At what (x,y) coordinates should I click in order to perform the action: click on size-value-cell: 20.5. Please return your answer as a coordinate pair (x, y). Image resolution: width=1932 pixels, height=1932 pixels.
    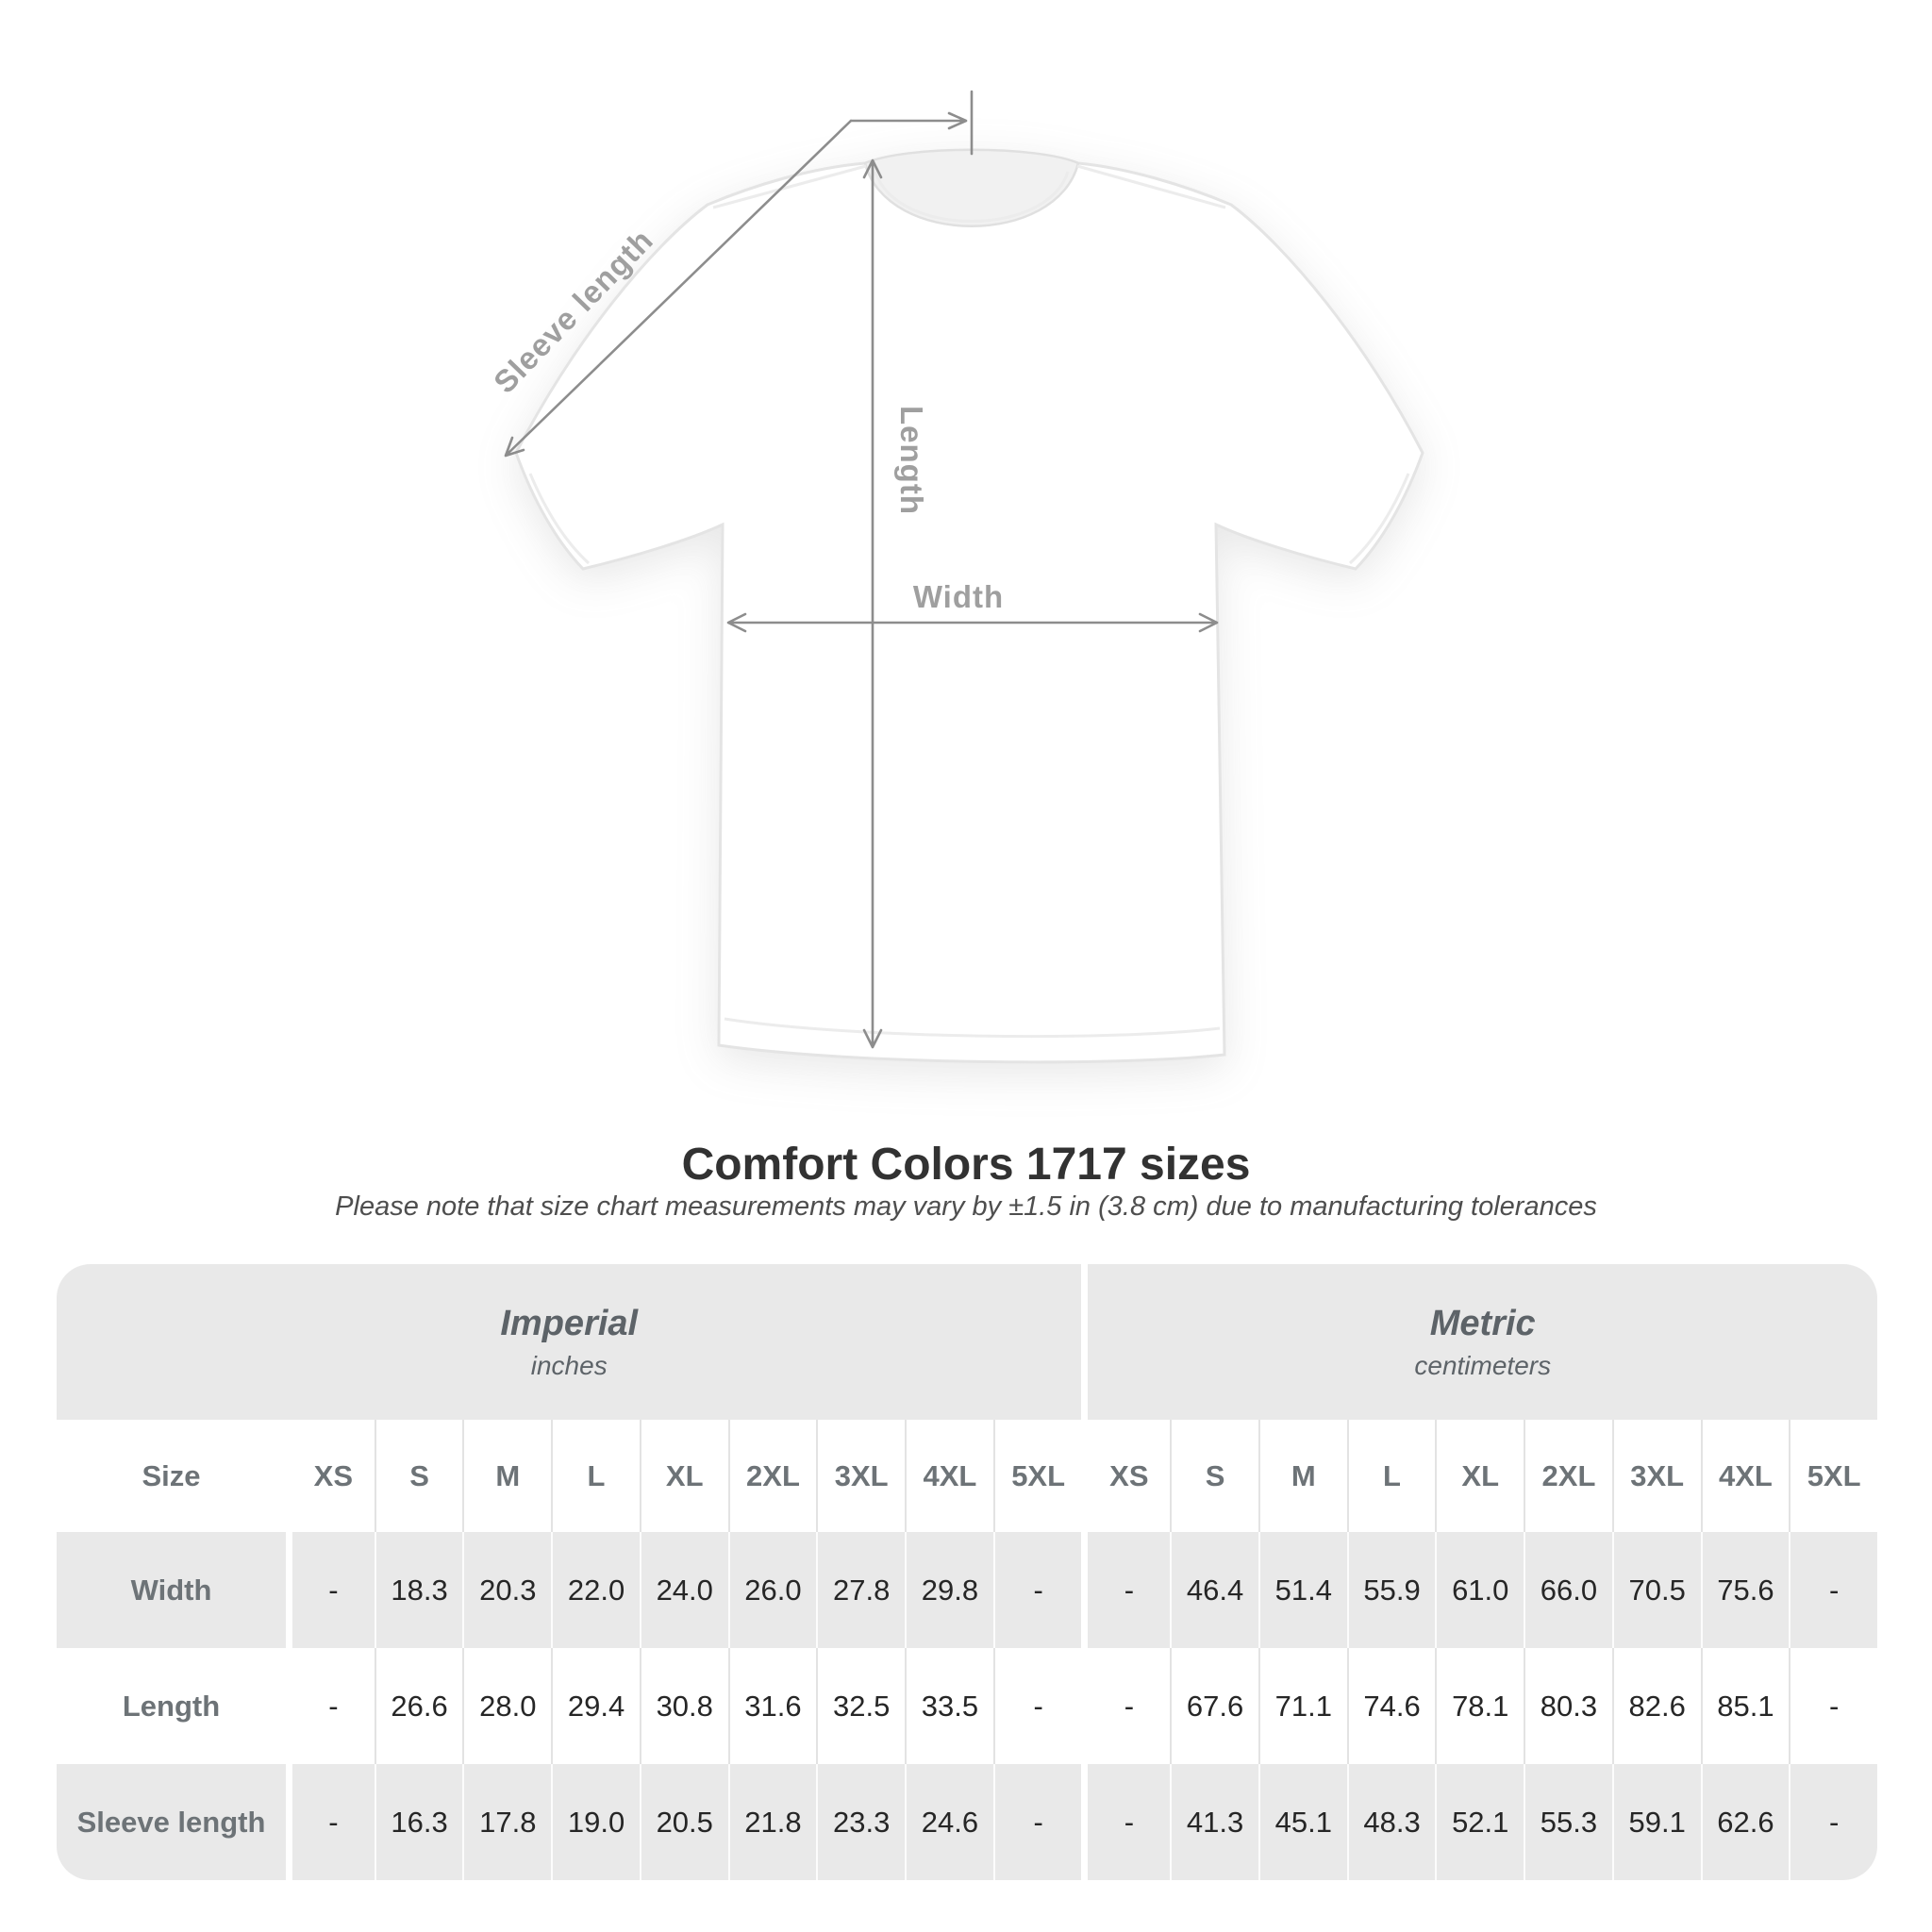
    Looking at the image, I should click on (683, 1822).